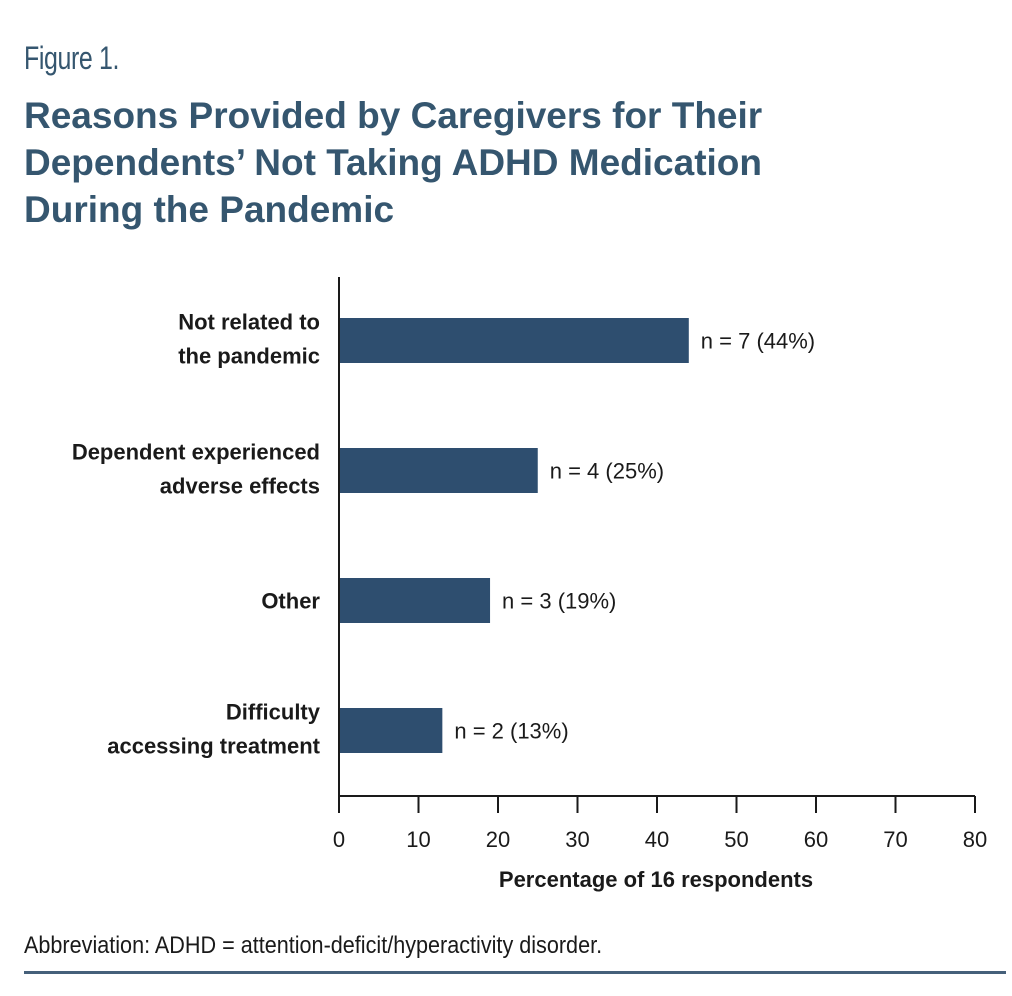 The image size is (1012, 996). I want to click on category-label: Not related to, so click(249, 322).